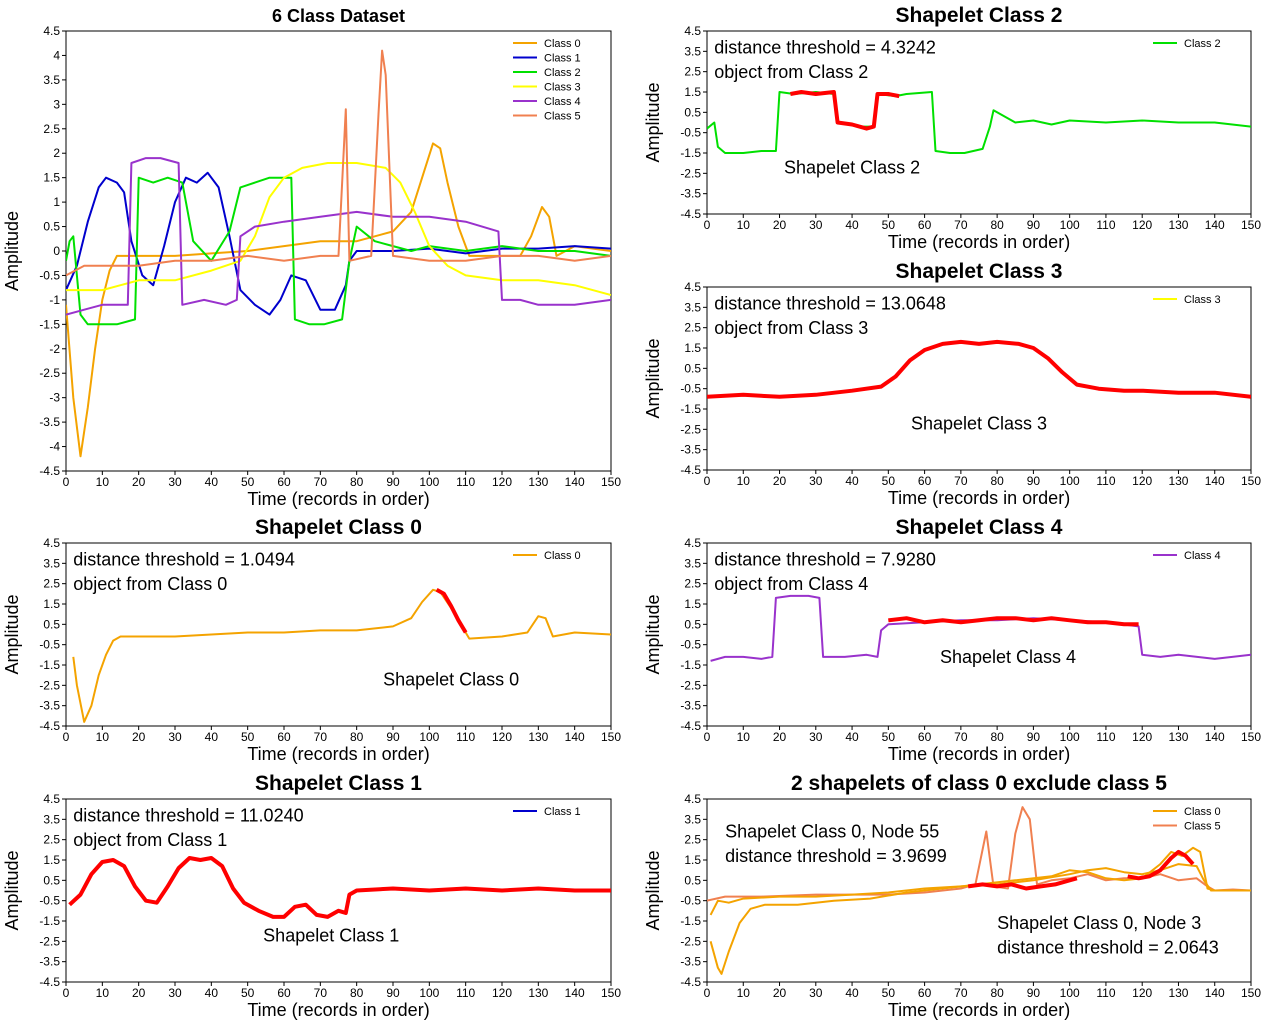 This screenshot has height=1024, width=1280. What do you see at coordinates (66, 482) in the screenshot?
I see `x-tick-label: 0` at bounding box center [66, 482].